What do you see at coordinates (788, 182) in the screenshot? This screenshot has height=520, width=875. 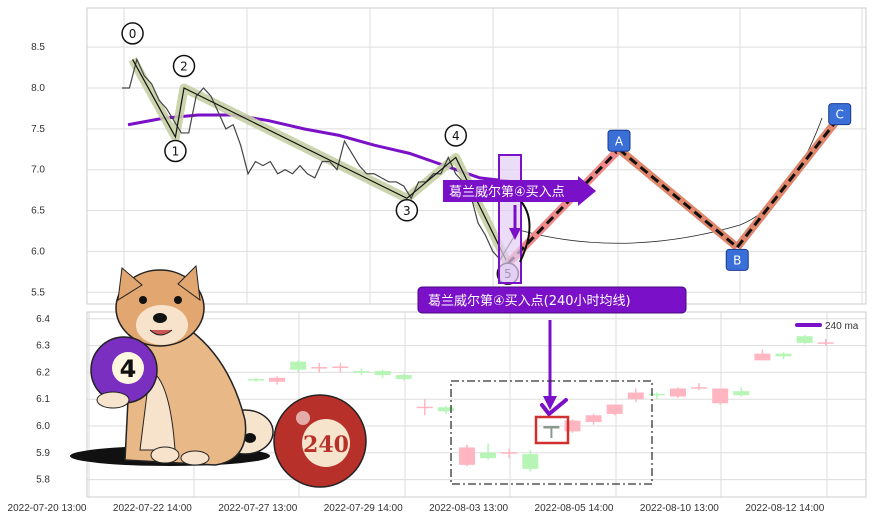 I see `projection-segment` at bounding box center [788, 182].